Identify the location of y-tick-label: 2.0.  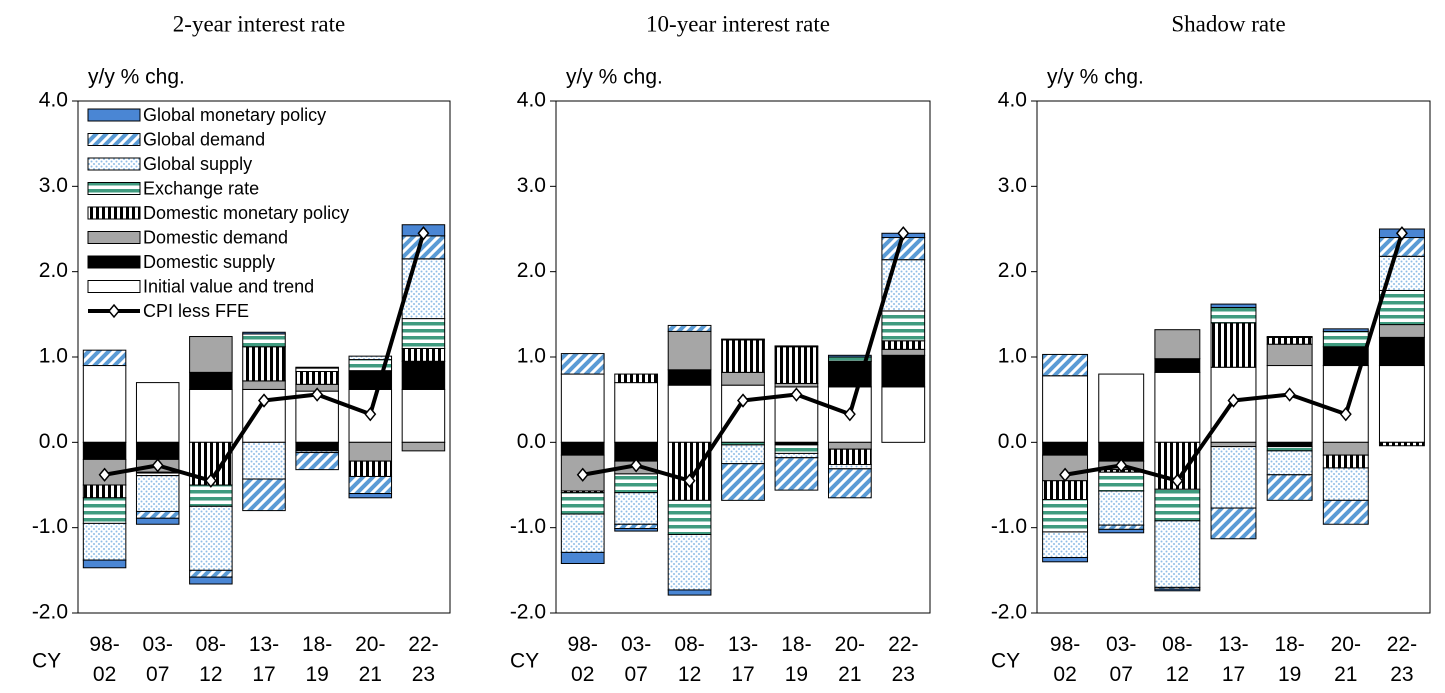
(531, 270).